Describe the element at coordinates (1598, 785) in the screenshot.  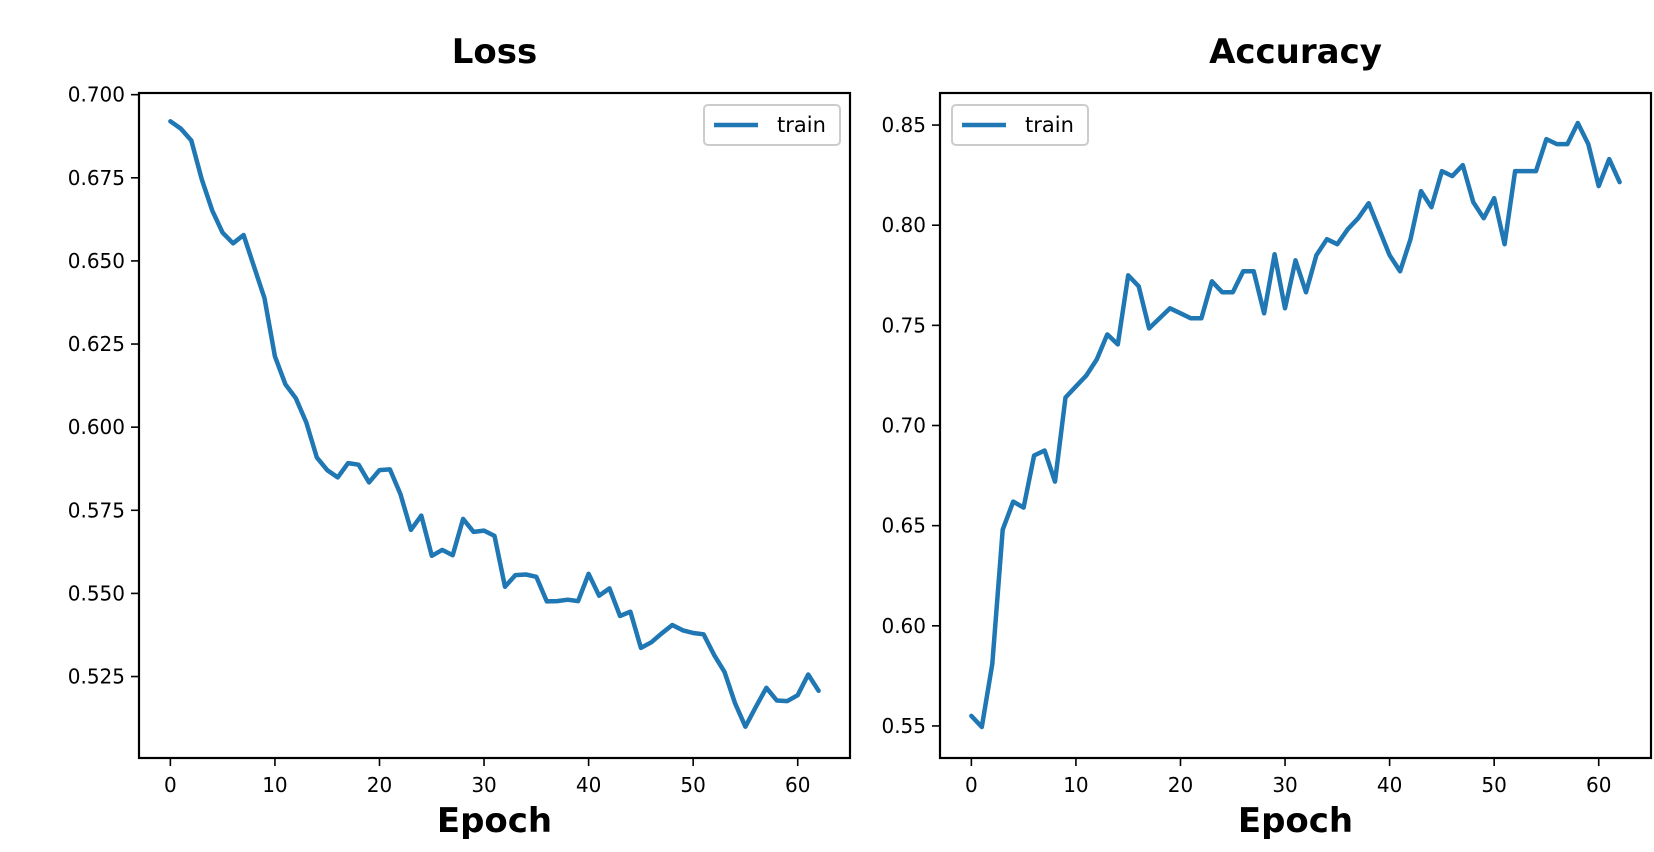
I see `accuracy-x-tick-label: 60` at that location.